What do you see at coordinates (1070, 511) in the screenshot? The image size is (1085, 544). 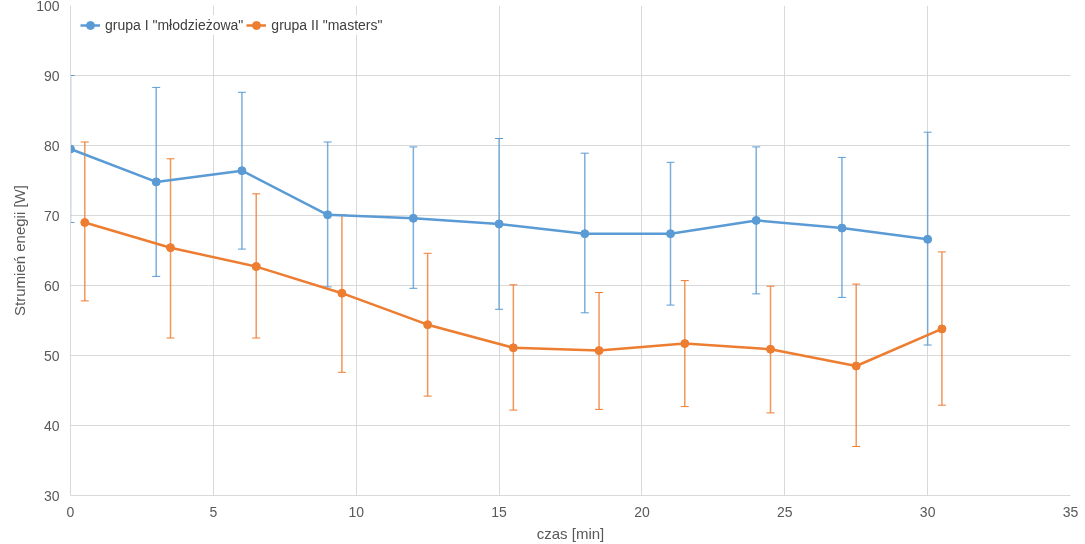 I see `x-tick-label: 35` at bounding box center [1070, 511].